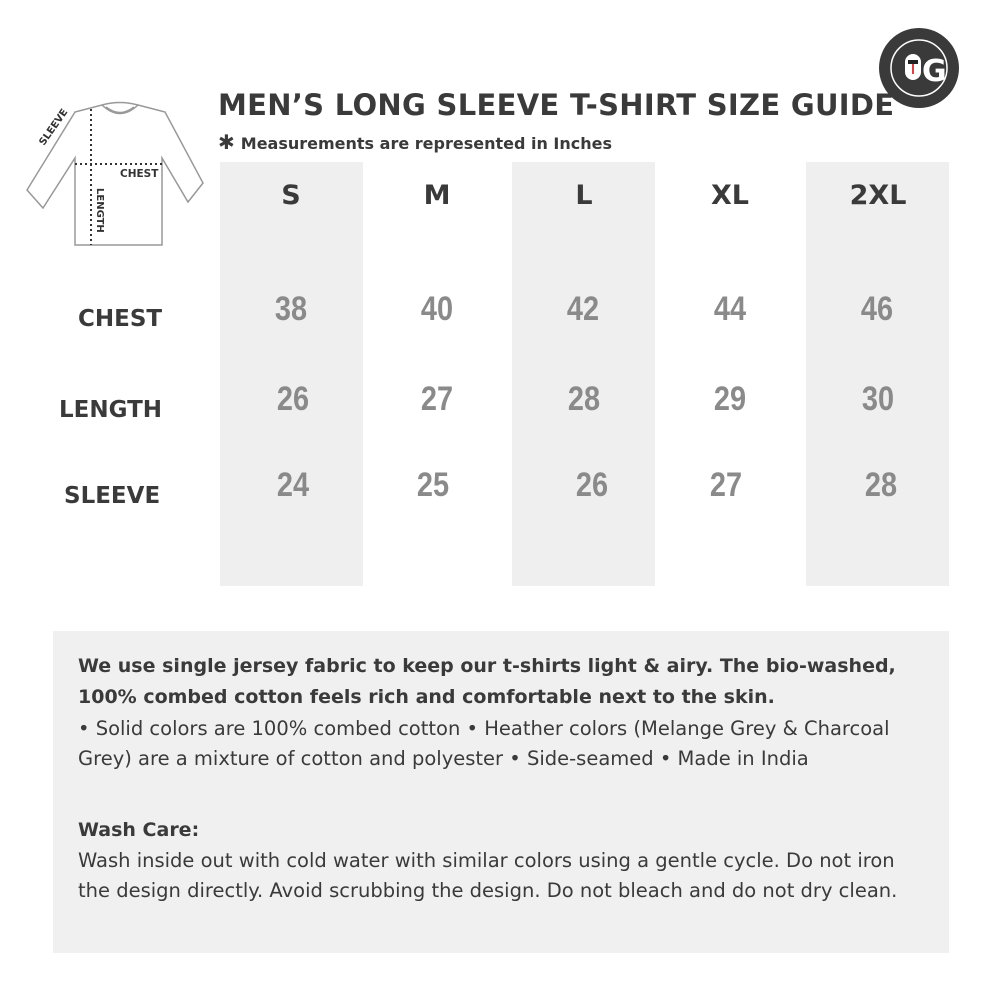 The width and height of the screenshot is (1000, 1000). Describe the element at coordinates (291, 309) in the screenshot. I see `chest-s: 38` at that location.